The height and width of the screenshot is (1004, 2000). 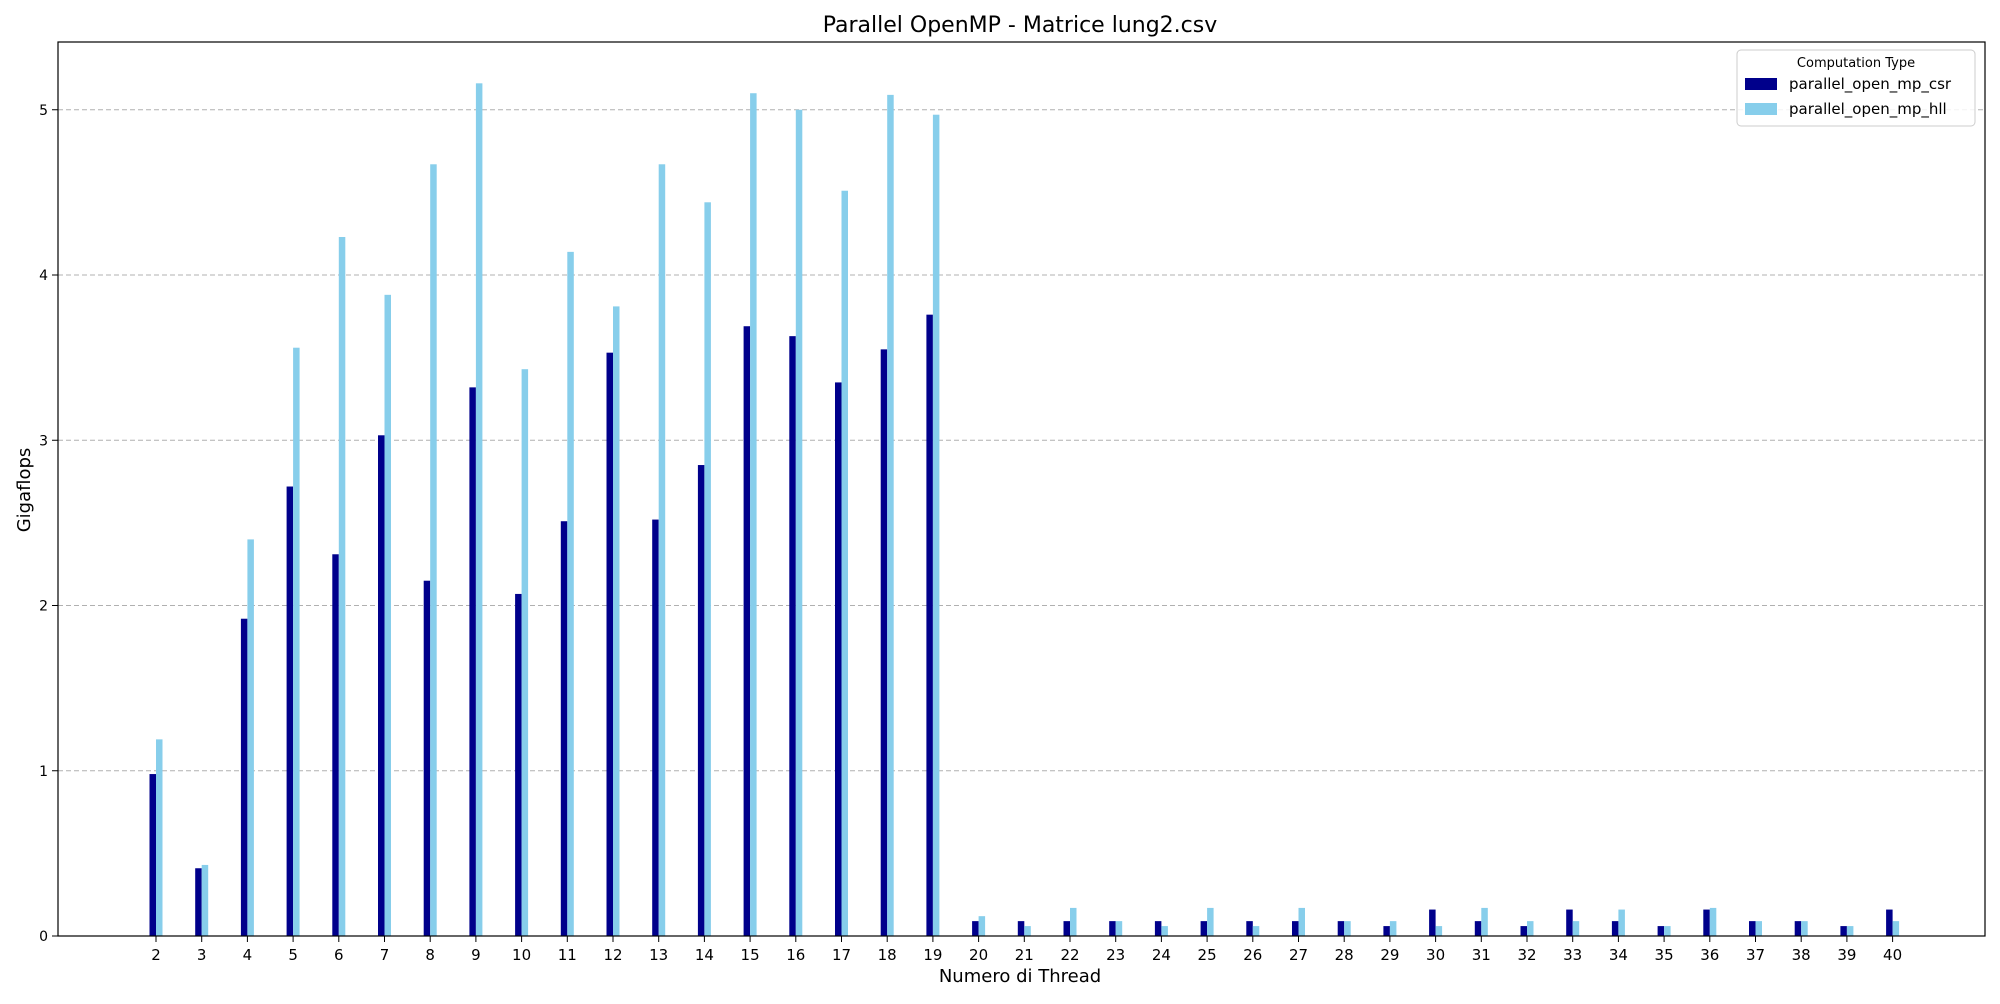 I want to click on legend-title: Computation Type, so click(x=1856, y=63).